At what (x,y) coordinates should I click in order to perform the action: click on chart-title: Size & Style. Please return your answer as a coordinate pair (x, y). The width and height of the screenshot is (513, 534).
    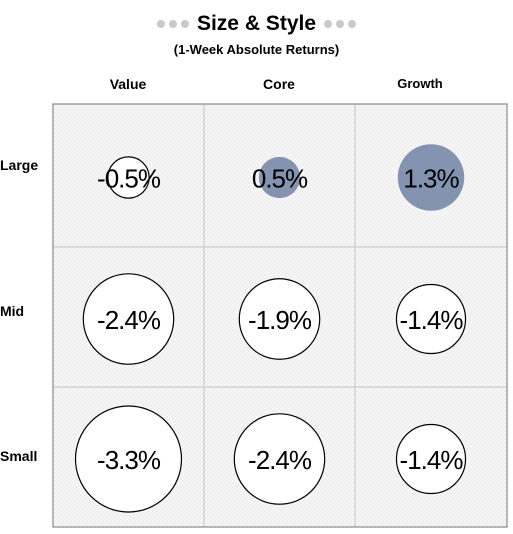
    Looking at the image, I should click on (256, 23).